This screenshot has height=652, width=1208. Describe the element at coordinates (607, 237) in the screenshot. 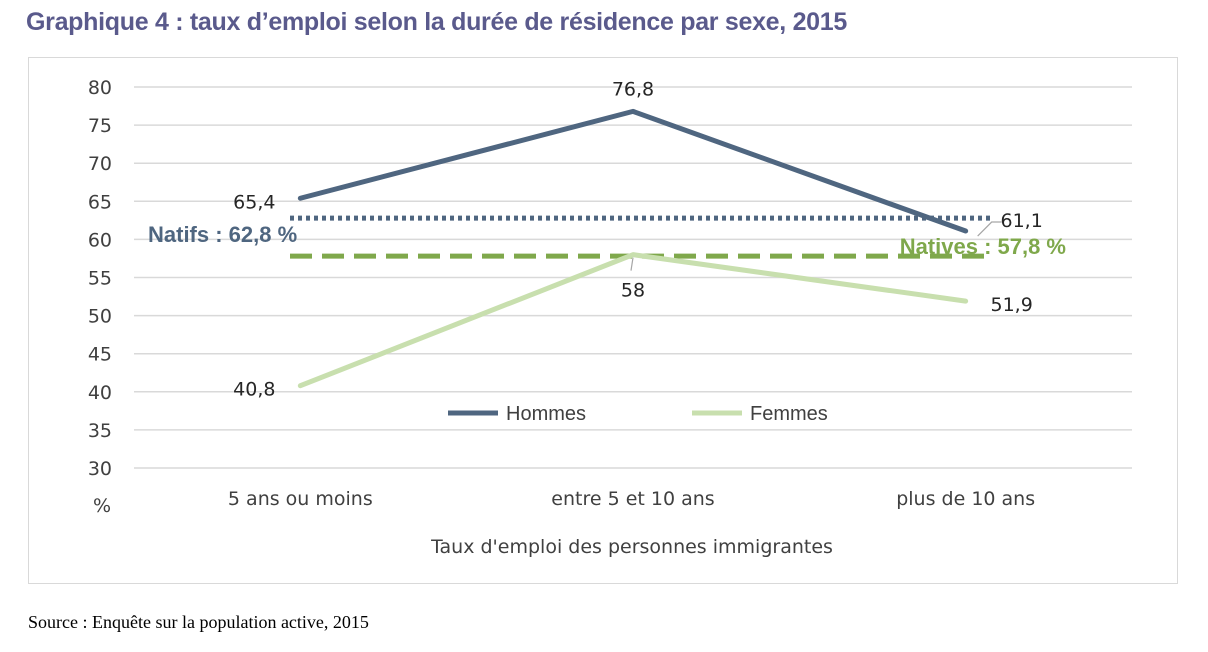

I see `reference-lines: Natifs : 62,8 % Natives : 57,8 %` at that location.